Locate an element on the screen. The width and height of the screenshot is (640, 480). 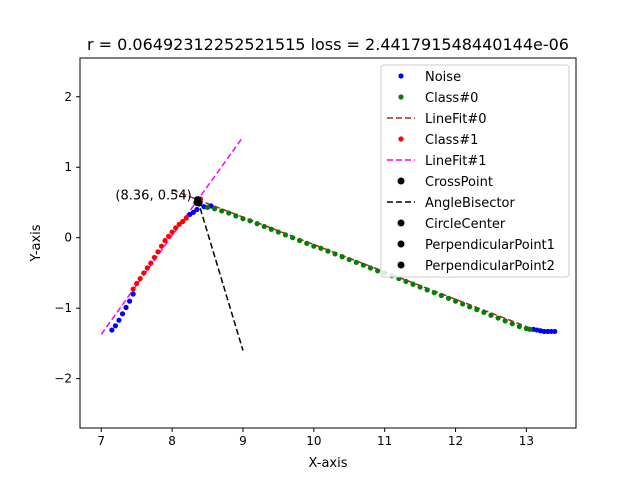
linefit-1-line is located at coordinates (172, 235).